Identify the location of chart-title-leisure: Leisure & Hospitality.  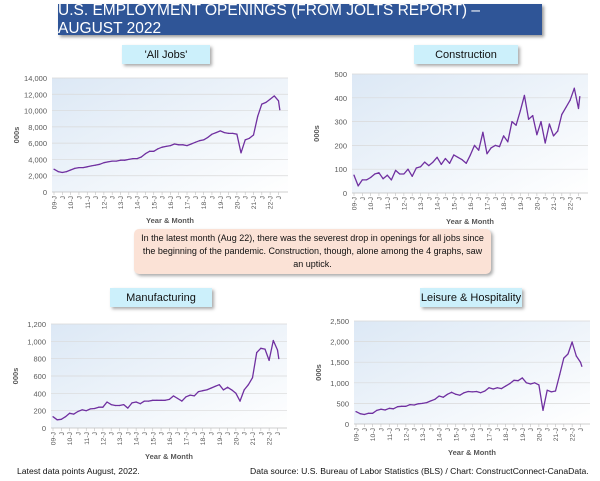
(471, 297).